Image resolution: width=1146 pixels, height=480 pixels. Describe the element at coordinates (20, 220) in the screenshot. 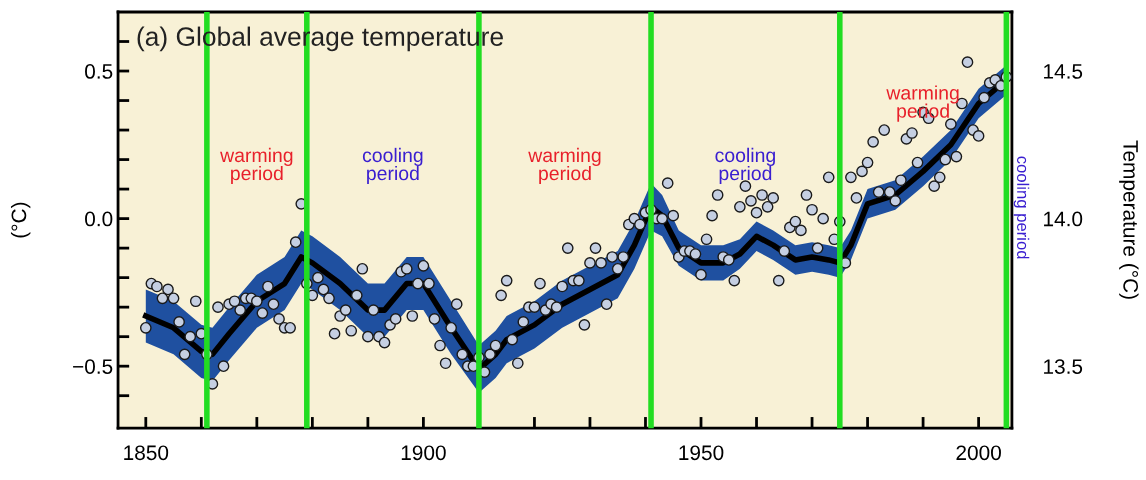

I see `y-axis-title: (°C)` at that location.